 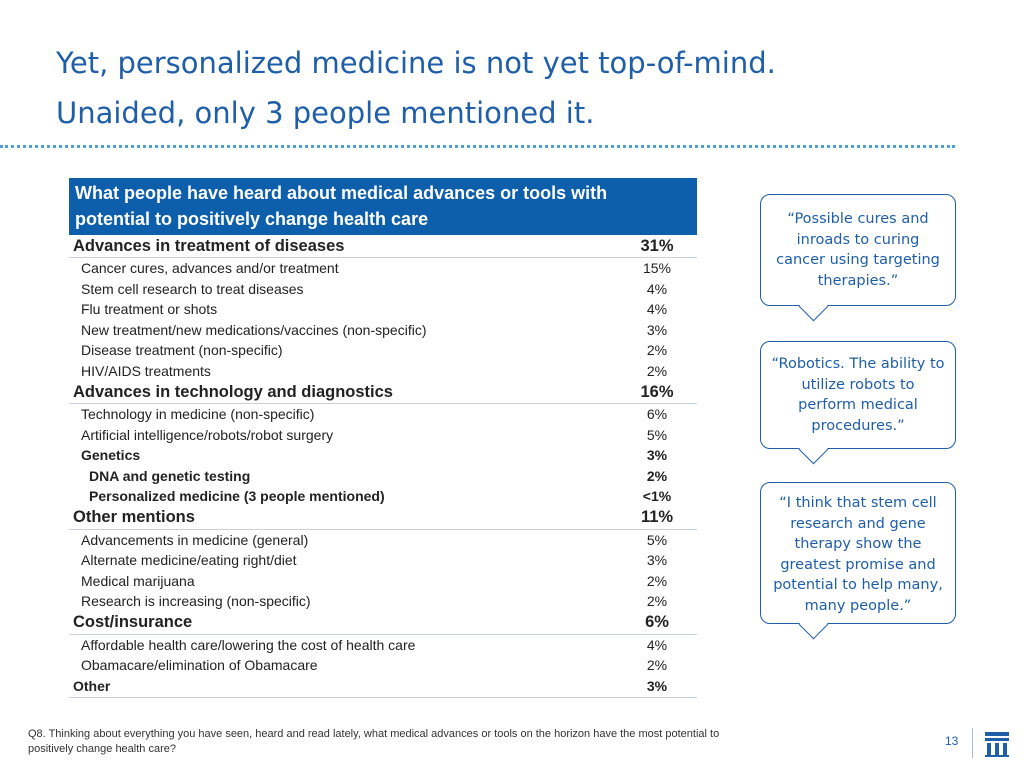 What do you see at coordinates (182, 350) in the screenshot?
I see `row-label: Disease treatment (non-specific)` at bounding box center [182, 350].